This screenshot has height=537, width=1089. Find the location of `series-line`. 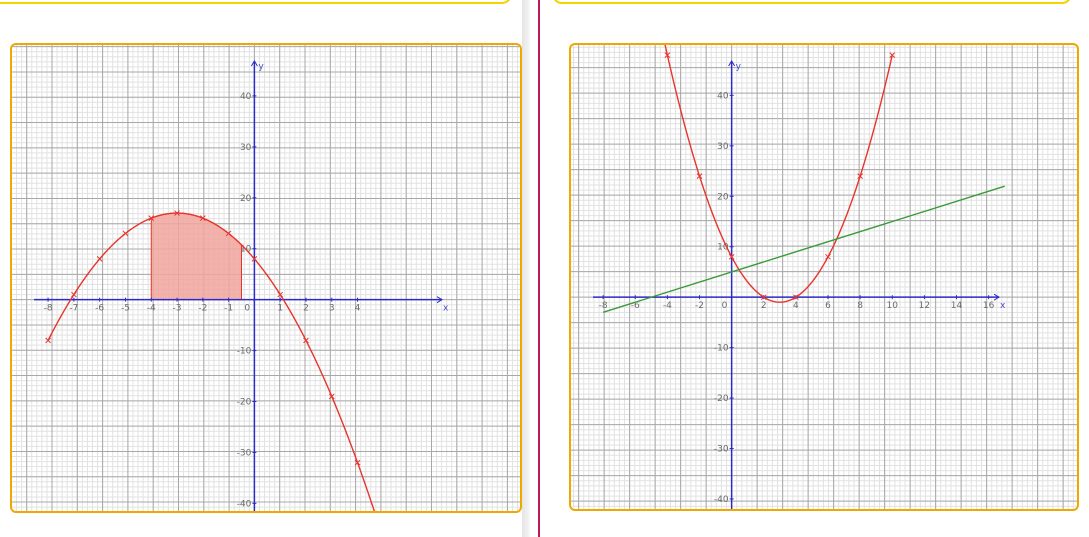

series-line is located at coordinates (803, 249).